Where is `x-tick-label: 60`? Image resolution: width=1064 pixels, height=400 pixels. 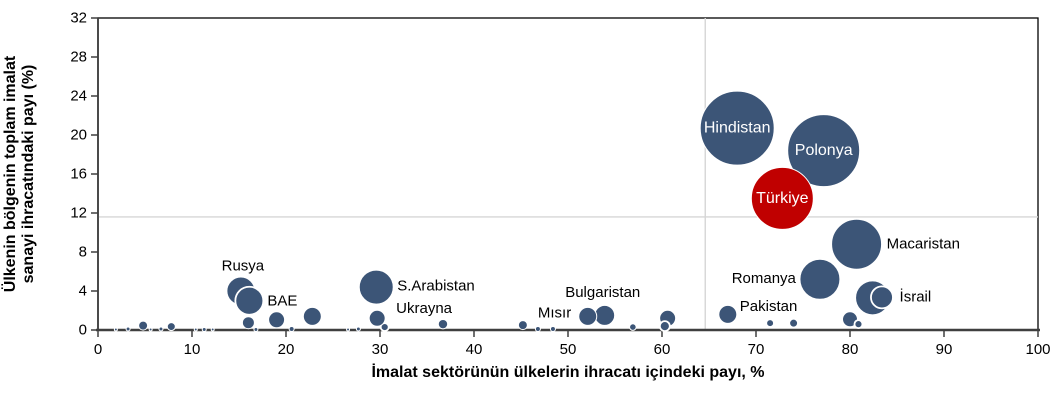 x-tick-label: 60 is located at coordinates (662, 349).